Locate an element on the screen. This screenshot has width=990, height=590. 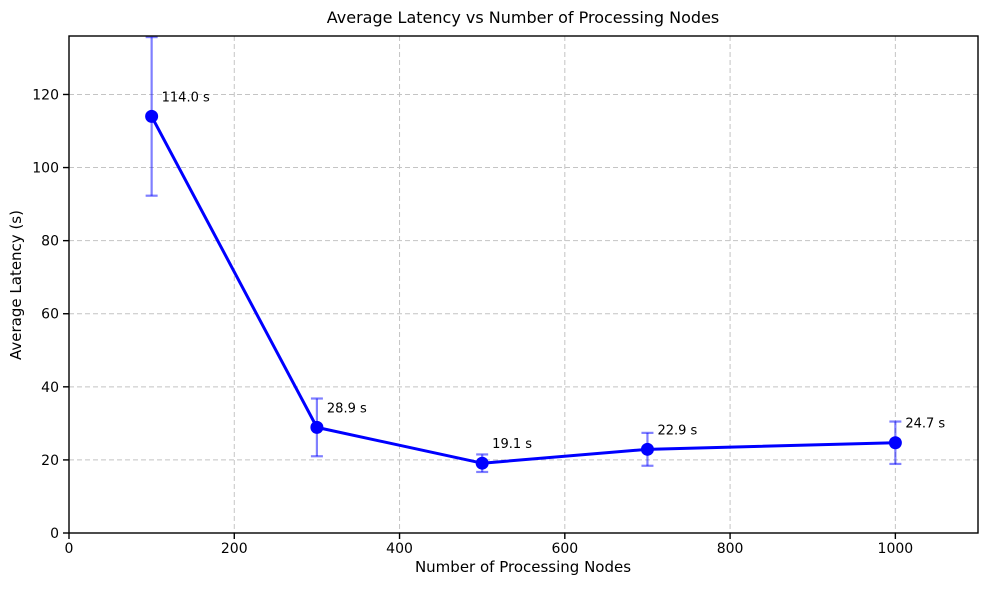
point-annotation: 114.0 s is located at coordinates (186, 97).